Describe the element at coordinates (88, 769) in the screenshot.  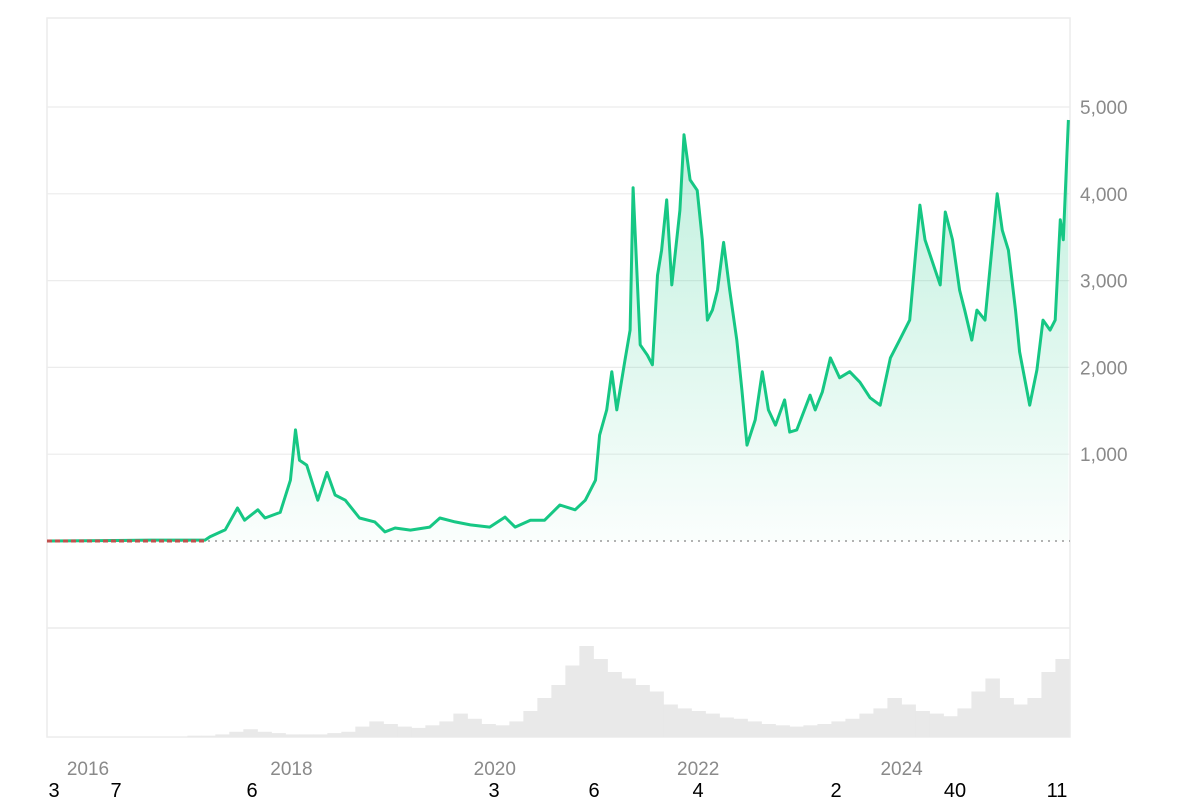
I see `x-tick-label: 2016` at that location.